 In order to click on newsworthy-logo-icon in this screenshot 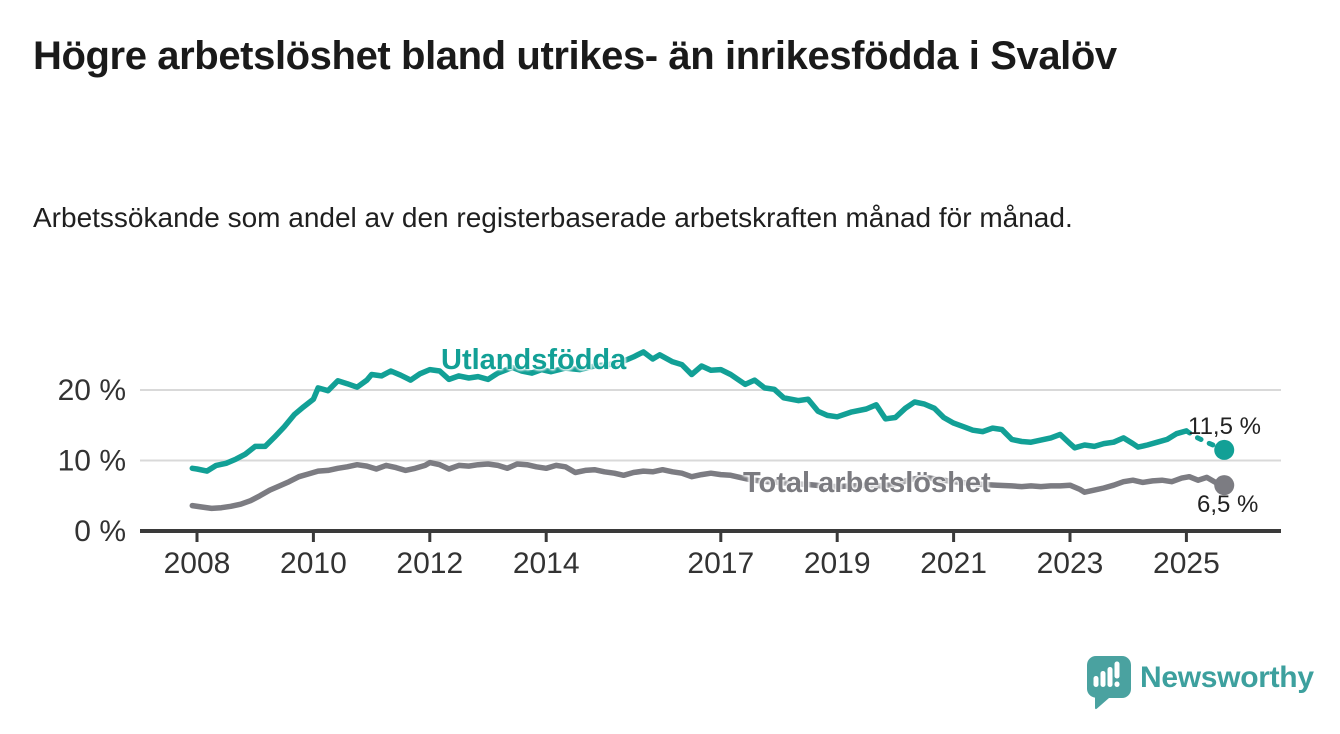, I will do `click(1109, 683)`.